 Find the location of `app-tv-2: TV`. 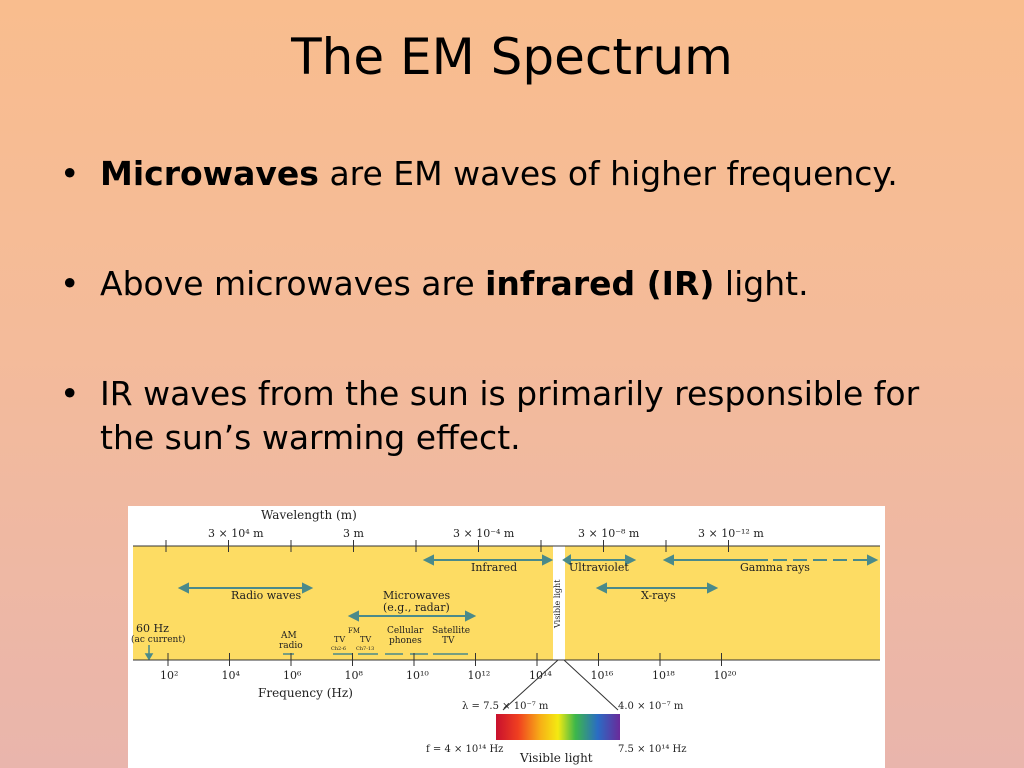

app-tv-2: TV is located at coordinates (365, 639).